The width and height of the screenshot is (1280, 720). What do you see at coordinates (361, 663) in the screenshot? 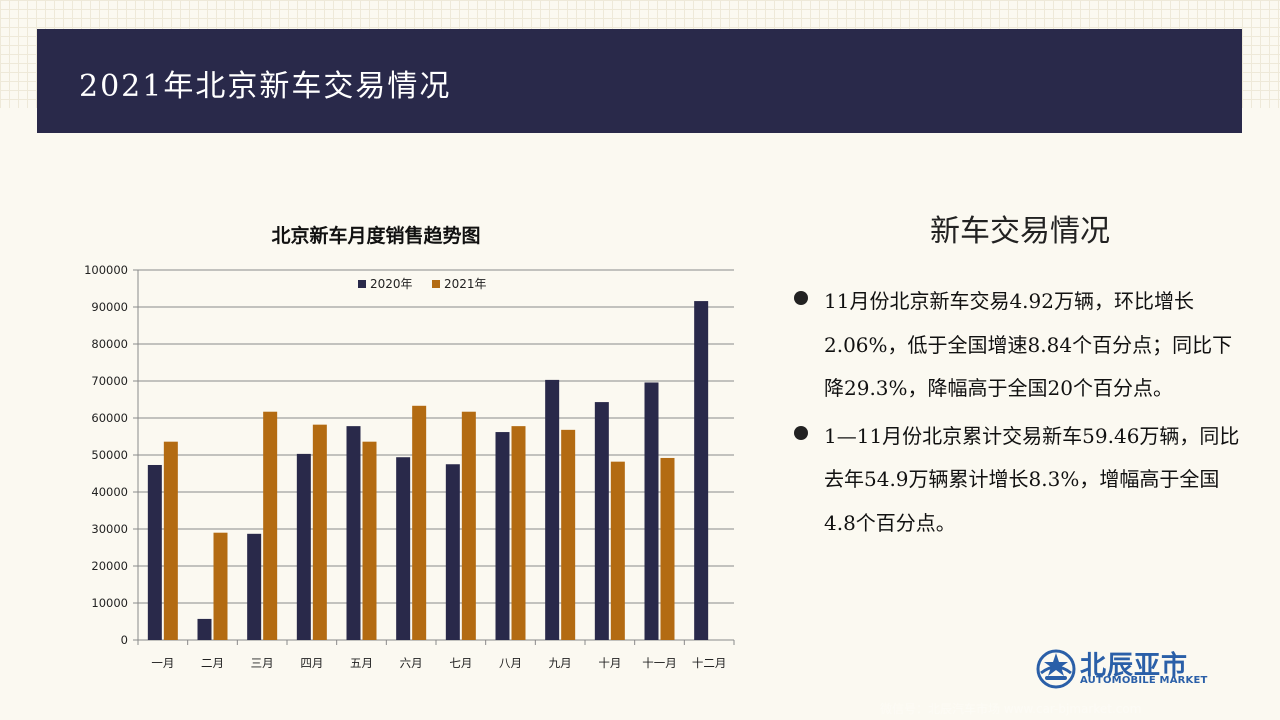
I see `x-tick-label: 五月` at bounding box center [361, 663].